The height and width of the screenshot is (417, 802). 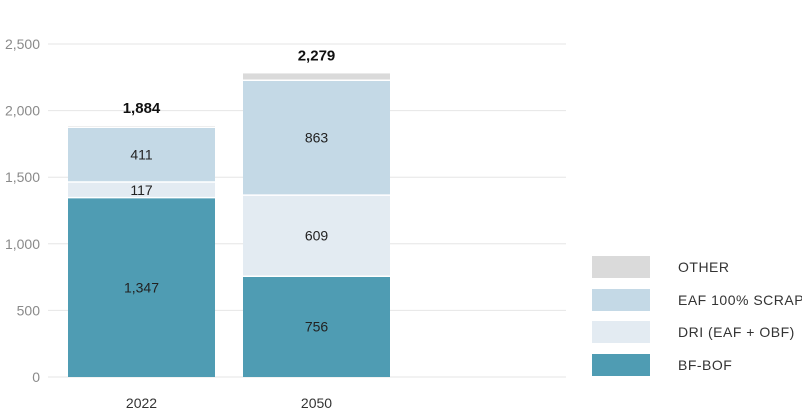 I want to click on segment-value-label: 117, so click(x=141, y=190).